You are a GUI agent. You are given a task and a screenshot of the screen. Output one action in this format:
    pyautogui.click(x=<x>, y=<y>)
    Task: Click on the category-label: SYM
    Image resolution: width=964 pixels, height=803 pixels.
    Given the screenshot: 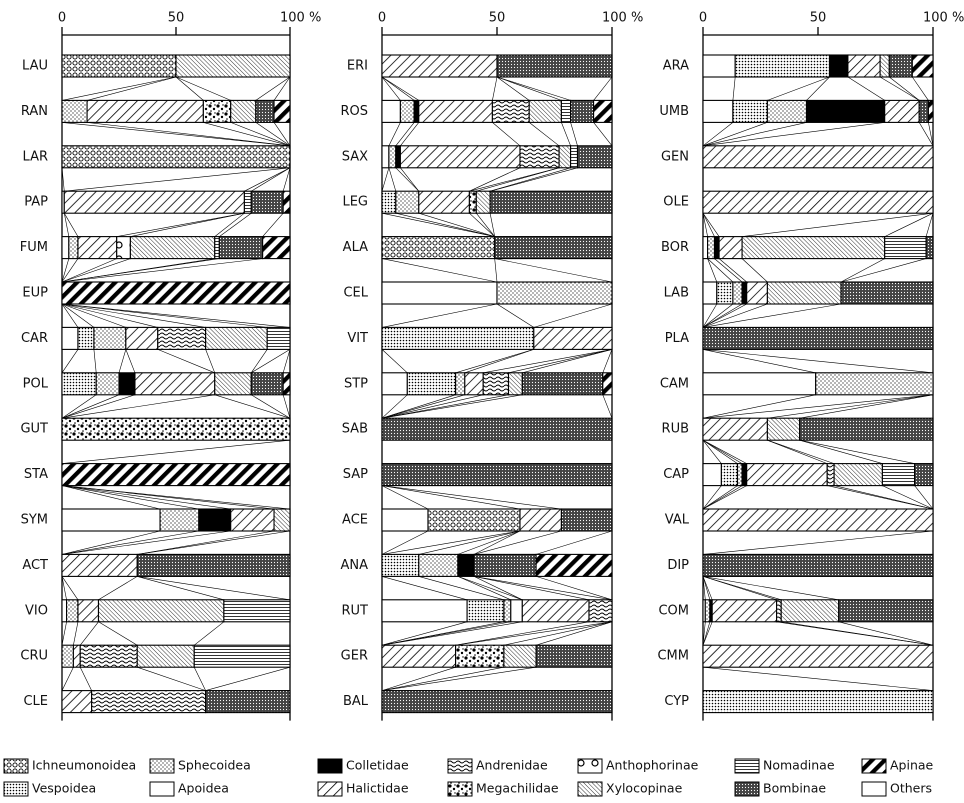 What is the action you would take?
    pyautogui.click(x=34, y=520)
    